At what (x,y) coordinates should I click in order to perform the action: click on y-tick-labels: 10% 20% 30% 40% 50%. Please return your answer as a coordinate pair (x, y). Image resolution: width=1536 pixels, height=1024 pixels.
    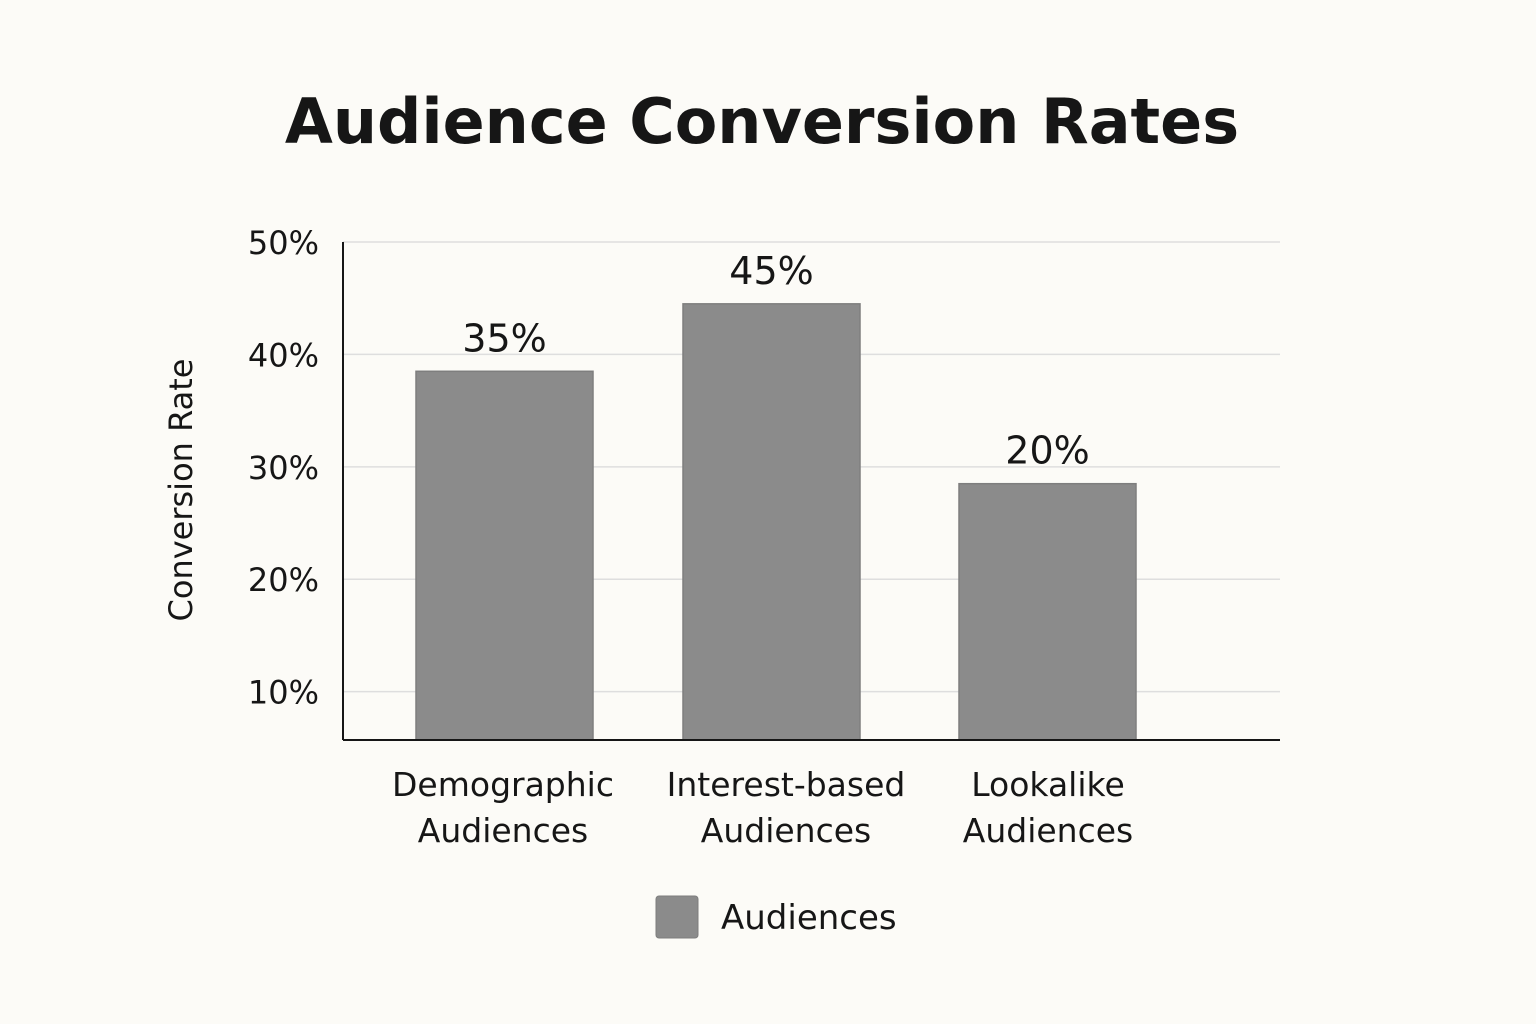
    Looking at the image, I should click on (283, 468).